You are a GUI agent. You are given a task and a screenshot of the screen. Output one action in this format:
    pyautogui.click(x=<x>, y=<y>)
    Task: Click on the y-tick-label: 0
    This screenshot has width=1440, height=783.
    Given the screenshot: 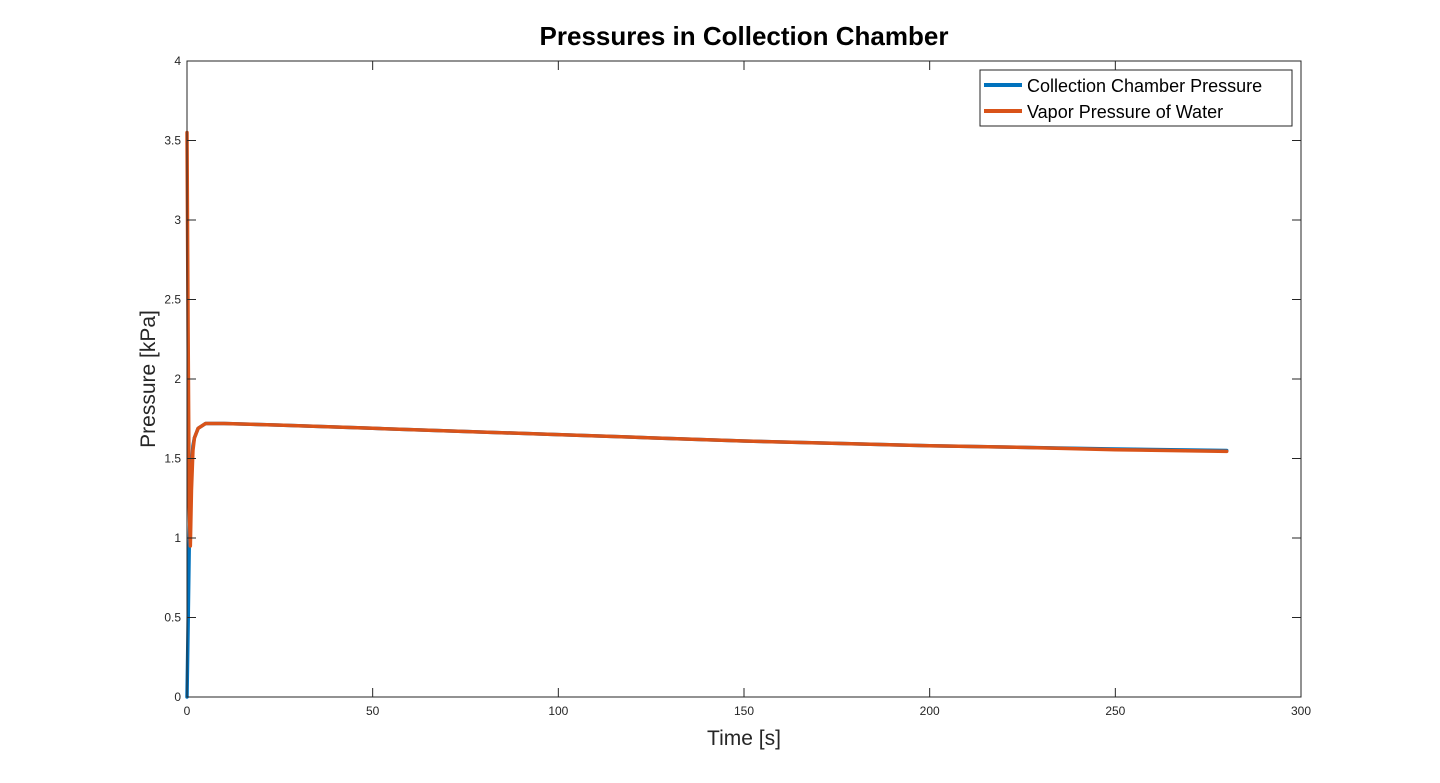 What is the action you would take?
    pyautogui.click(x=177, y=697)
    